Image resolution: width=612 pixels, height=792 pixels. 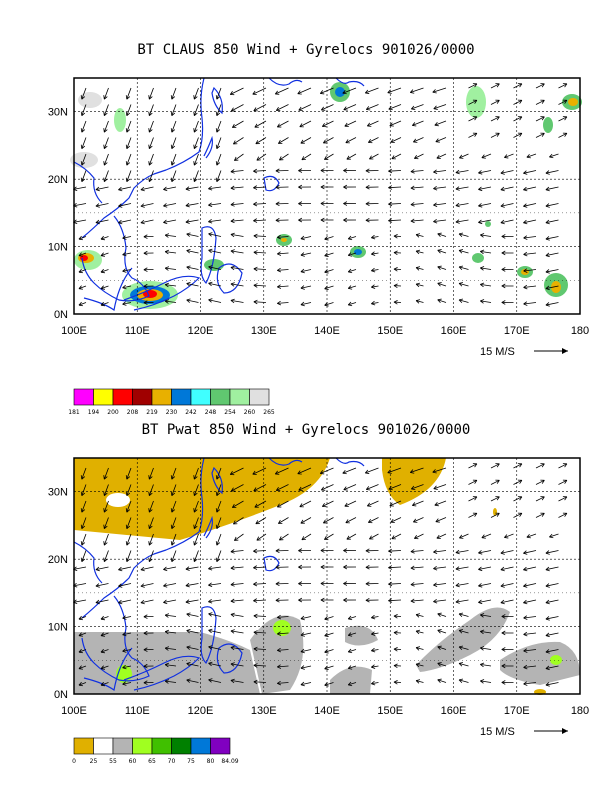 I want to click on y-tick-label: 20N, so click(x=58, y=560).